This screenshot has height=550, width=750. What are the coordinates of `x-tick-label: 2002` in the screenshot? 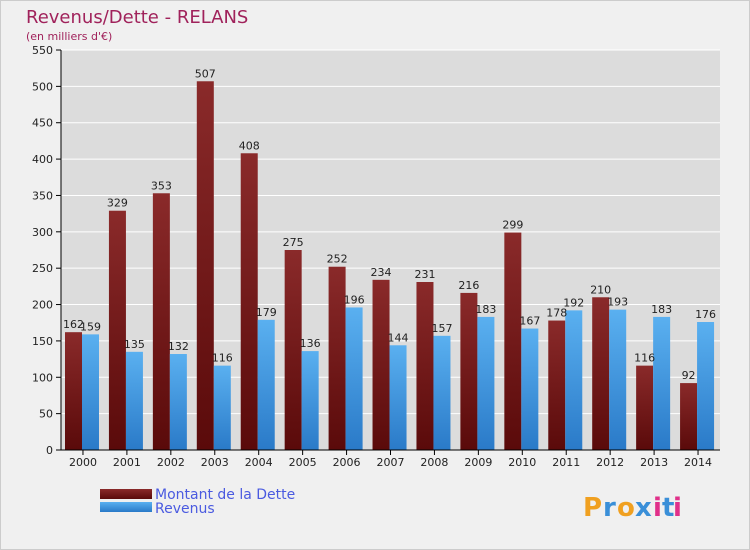 It's located at (171, 462).